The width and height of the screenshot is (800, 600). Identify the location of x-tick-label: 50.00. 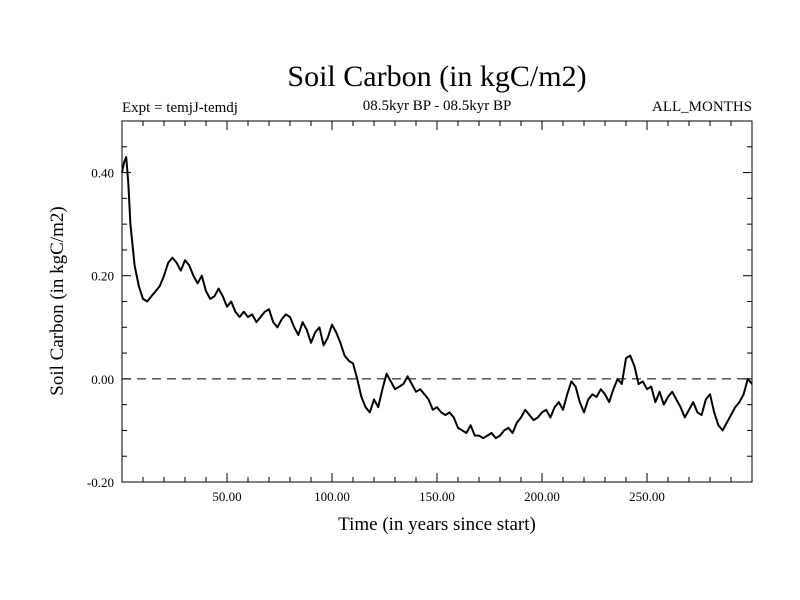
(226, 496).